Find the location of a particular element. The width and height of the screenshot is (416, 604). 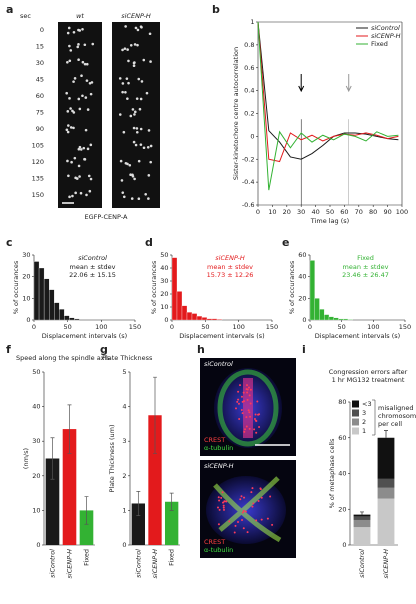

x-tick-label: 0 is located at coordinates (172, 327).